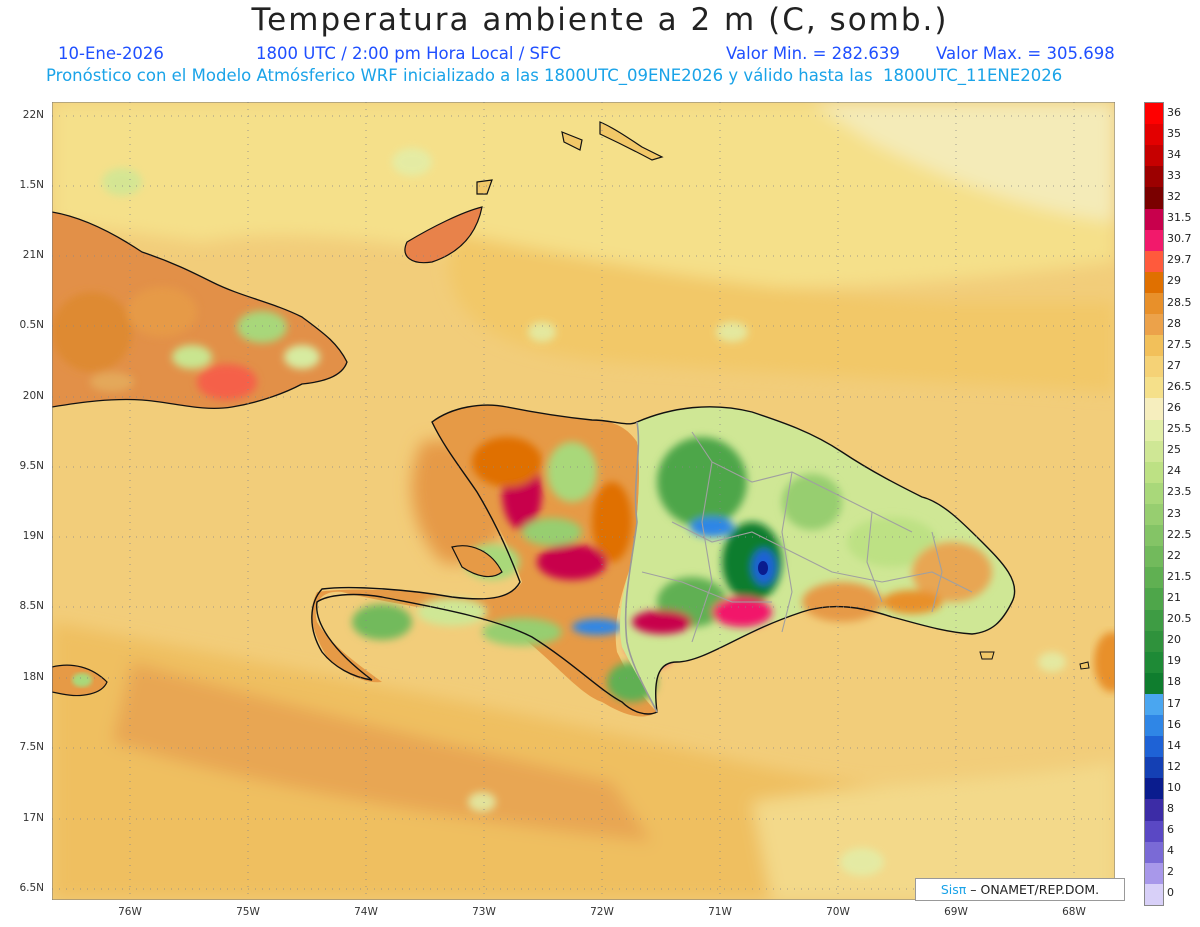  I want to click on lat-label: 19N, so click(33, 536).